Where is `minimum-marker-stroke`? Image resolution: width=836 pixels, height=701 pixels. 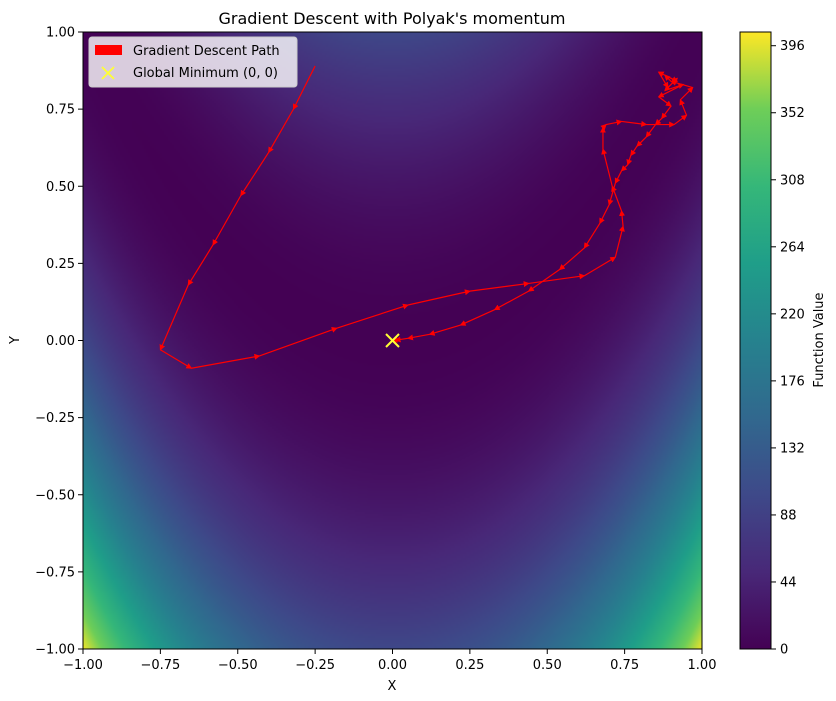 minimum-marker-stroke is located at coordinates (392, 340).